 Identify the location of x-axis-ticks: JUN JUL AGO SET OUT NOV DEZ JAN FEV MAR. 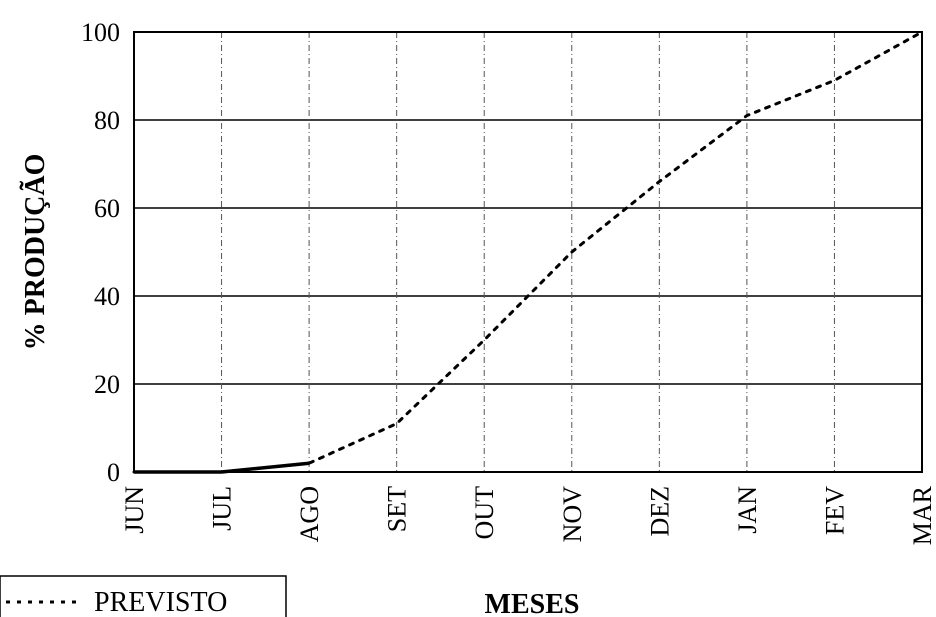
(528, 515).